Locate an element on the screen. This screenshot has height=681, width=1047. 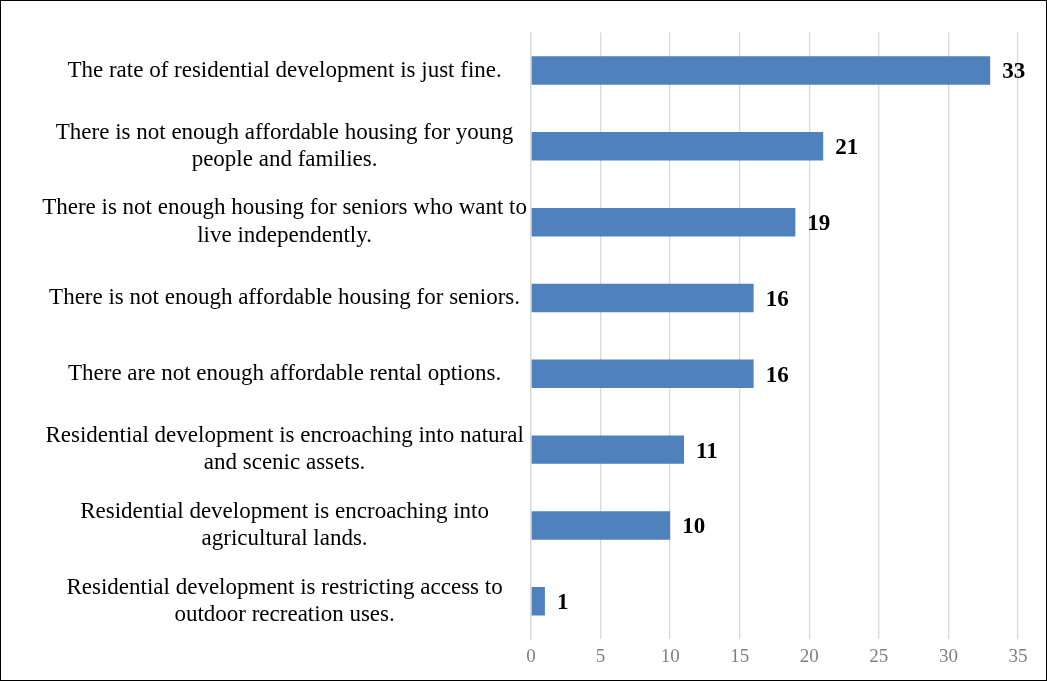
y-tick-label: There is not enough affordable housing for seniors. is located at coordinates (285, 297).